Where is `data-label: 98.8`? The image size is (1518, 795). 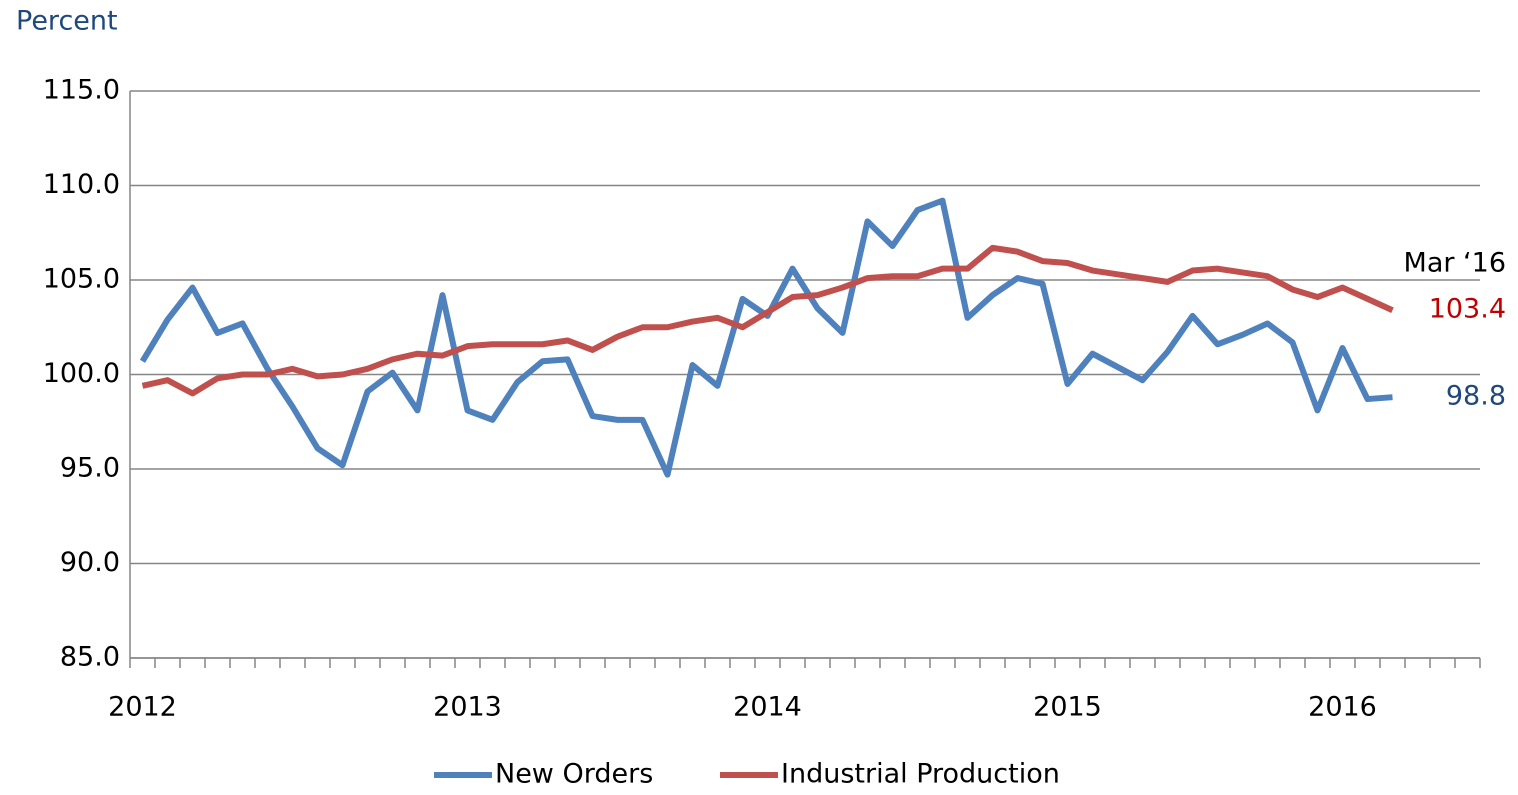 data-label: 98.8 is located at coordinates (1476, 396).